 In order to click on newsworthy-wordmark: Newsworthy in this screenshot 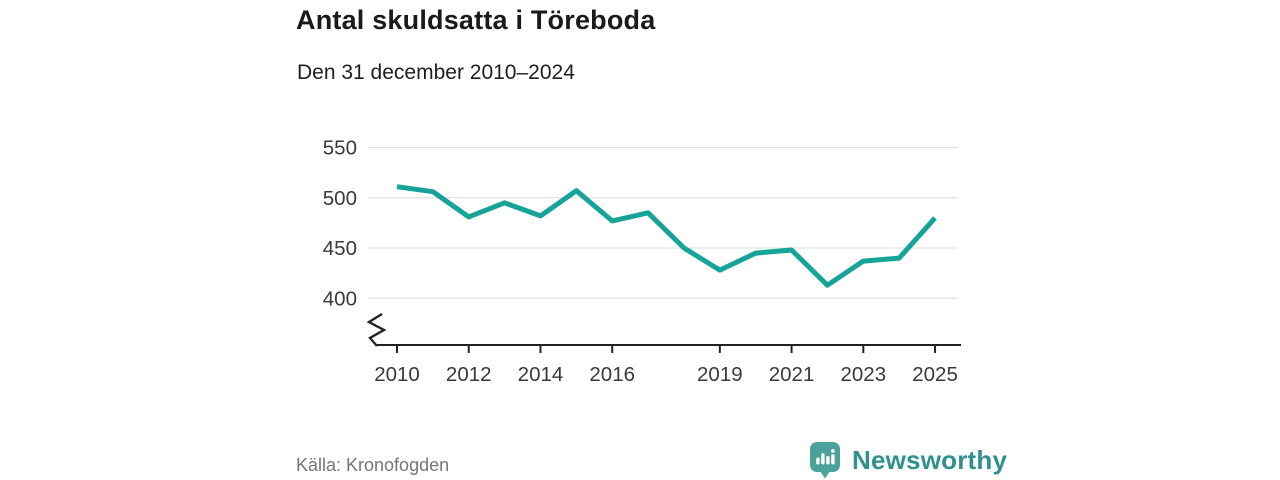, I will do `click(930, 459)`.